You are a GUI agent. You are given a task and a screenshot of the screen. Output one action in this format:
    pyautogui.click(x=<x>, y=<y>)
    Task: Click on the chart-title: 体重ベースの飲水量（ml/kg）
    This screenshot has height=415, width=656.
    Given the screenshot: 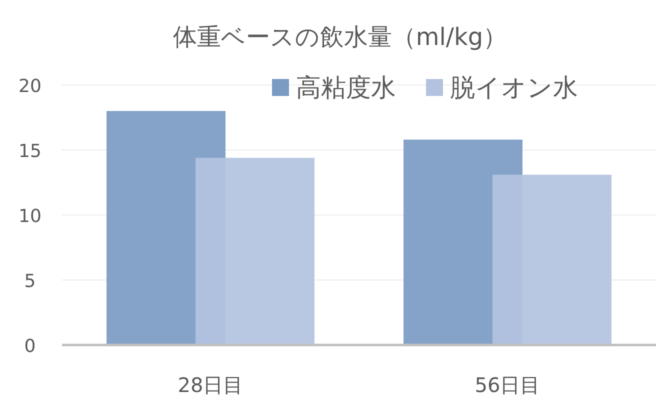 What is the action you would take?
    pyautogui.click(x=340, y=37)
    